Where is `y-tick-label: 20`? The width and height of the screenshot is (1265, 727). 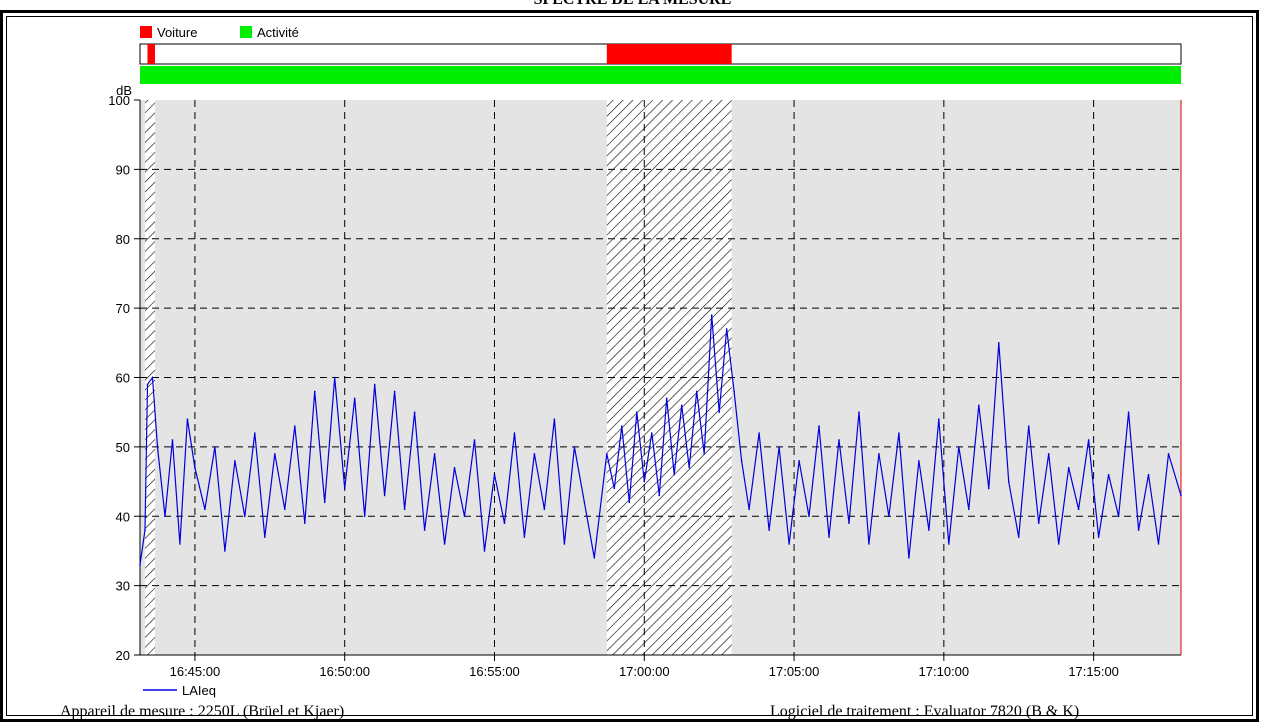
y-tick-label: 20 is located at coordinates (123, 655).